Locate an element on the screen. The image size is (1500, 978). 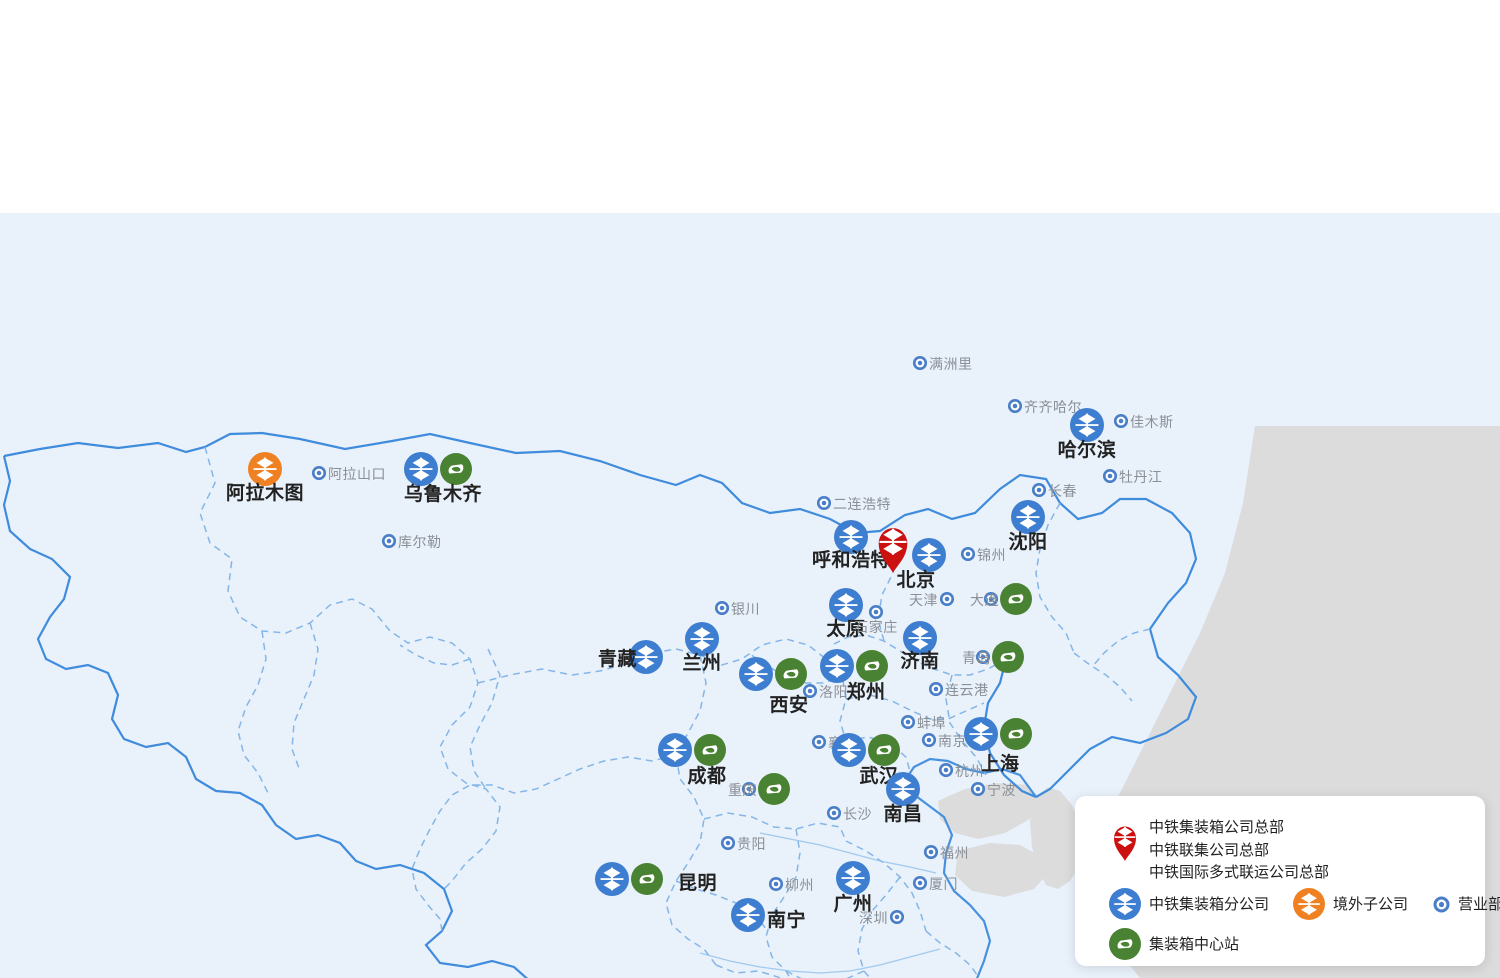
marker-center-station-郑州 is located at coordinates (872, 668).